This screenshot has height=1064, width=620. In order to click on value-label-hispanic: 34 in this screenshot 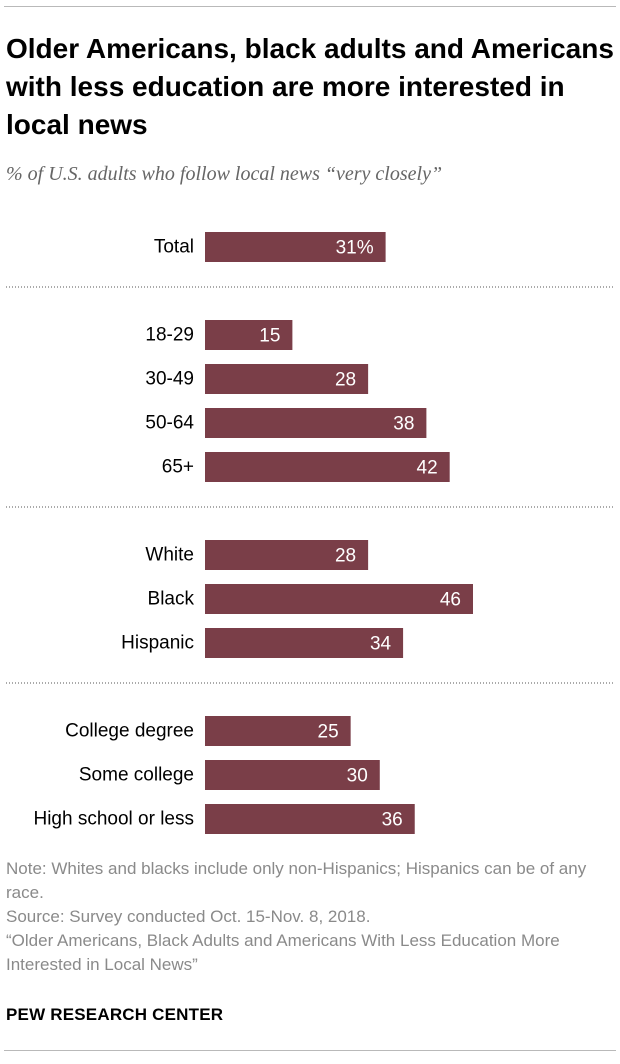, I will do `click(381, 644)`.